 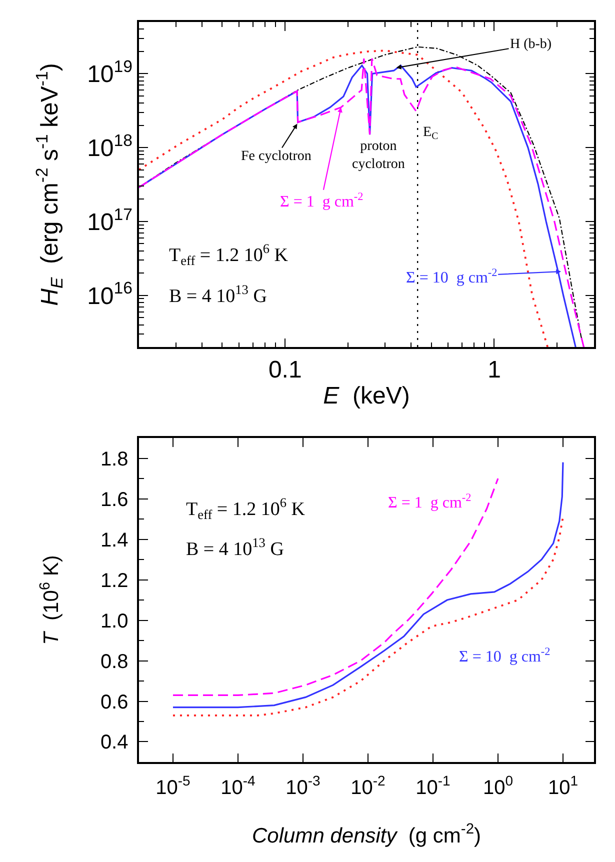 What do you see at coordinates (366, 835) in the screenshot?
I see `x-axis-title: Column density (g cm$^{-2}$)` at bounding box center [366, 835].